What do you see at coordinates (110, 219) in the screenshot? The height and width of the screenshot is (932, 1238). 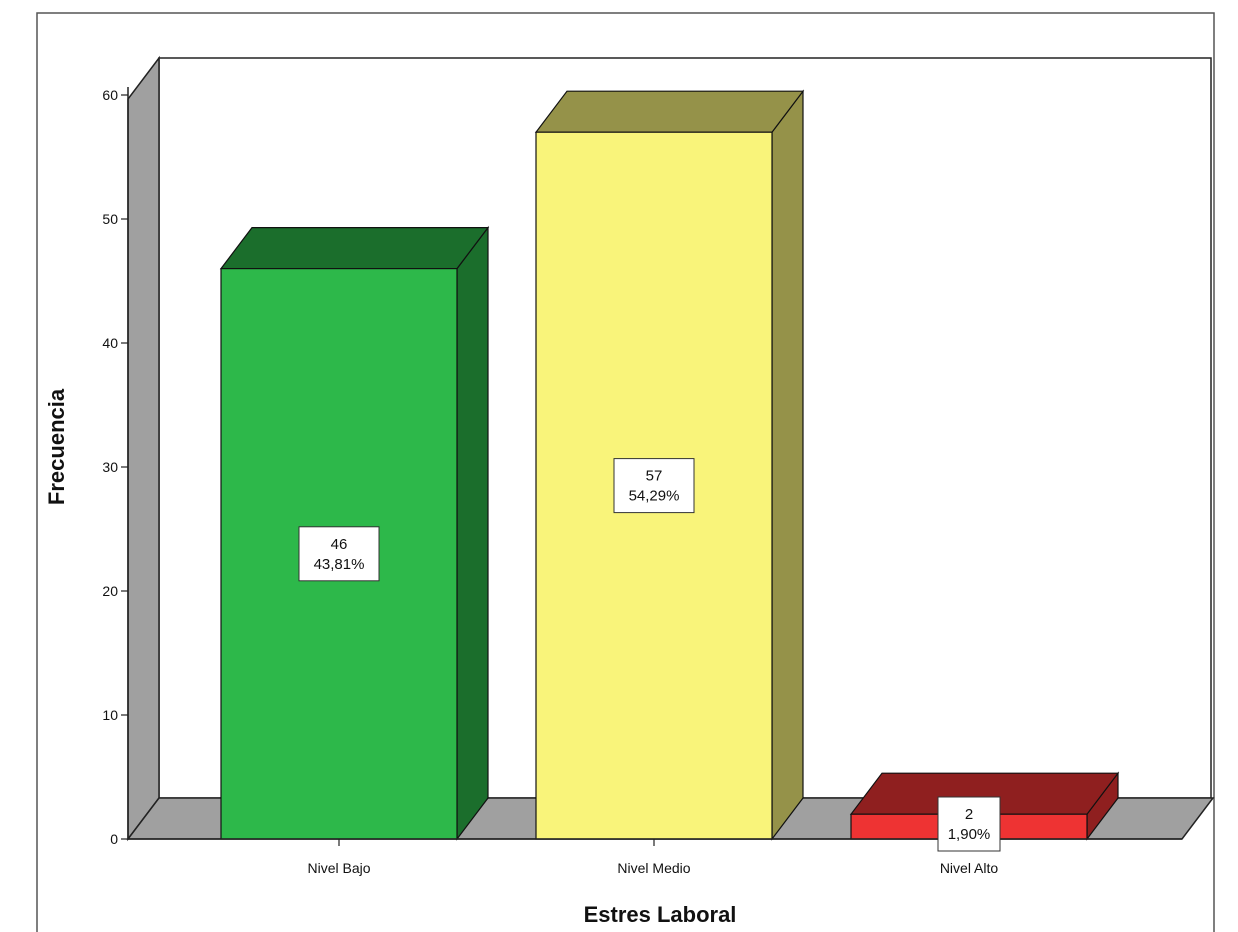 I see `y-tick-label: 50` at bounding box center [110, 219].